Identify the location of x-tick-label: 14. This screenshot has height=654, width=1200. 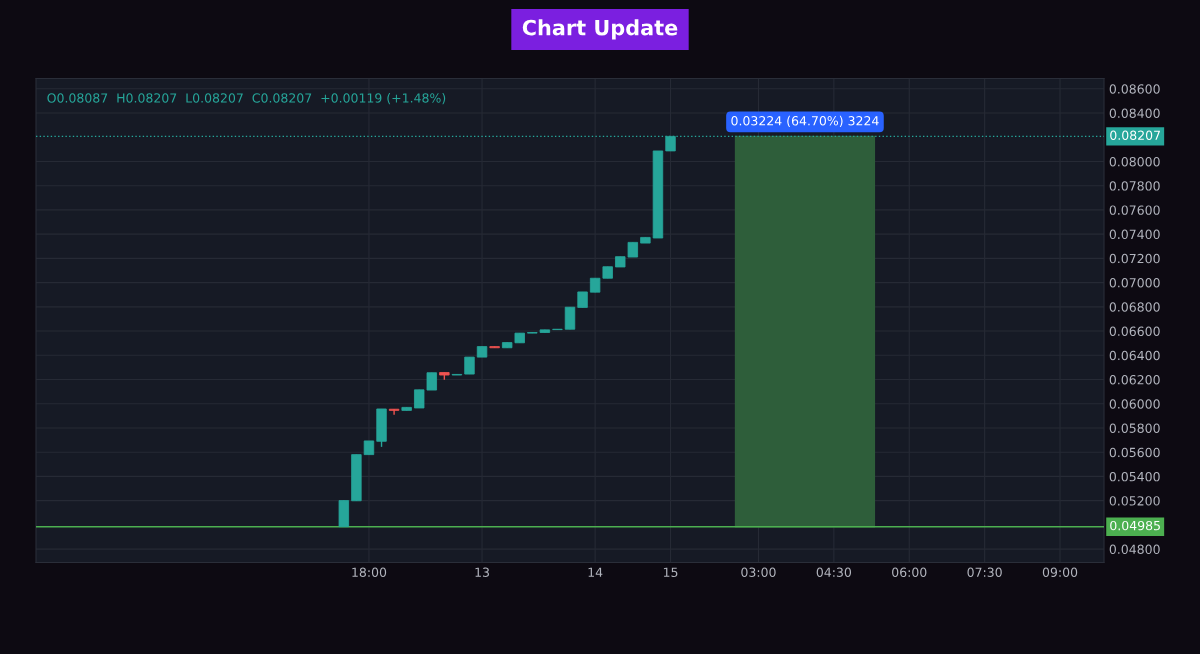
(595, 572).